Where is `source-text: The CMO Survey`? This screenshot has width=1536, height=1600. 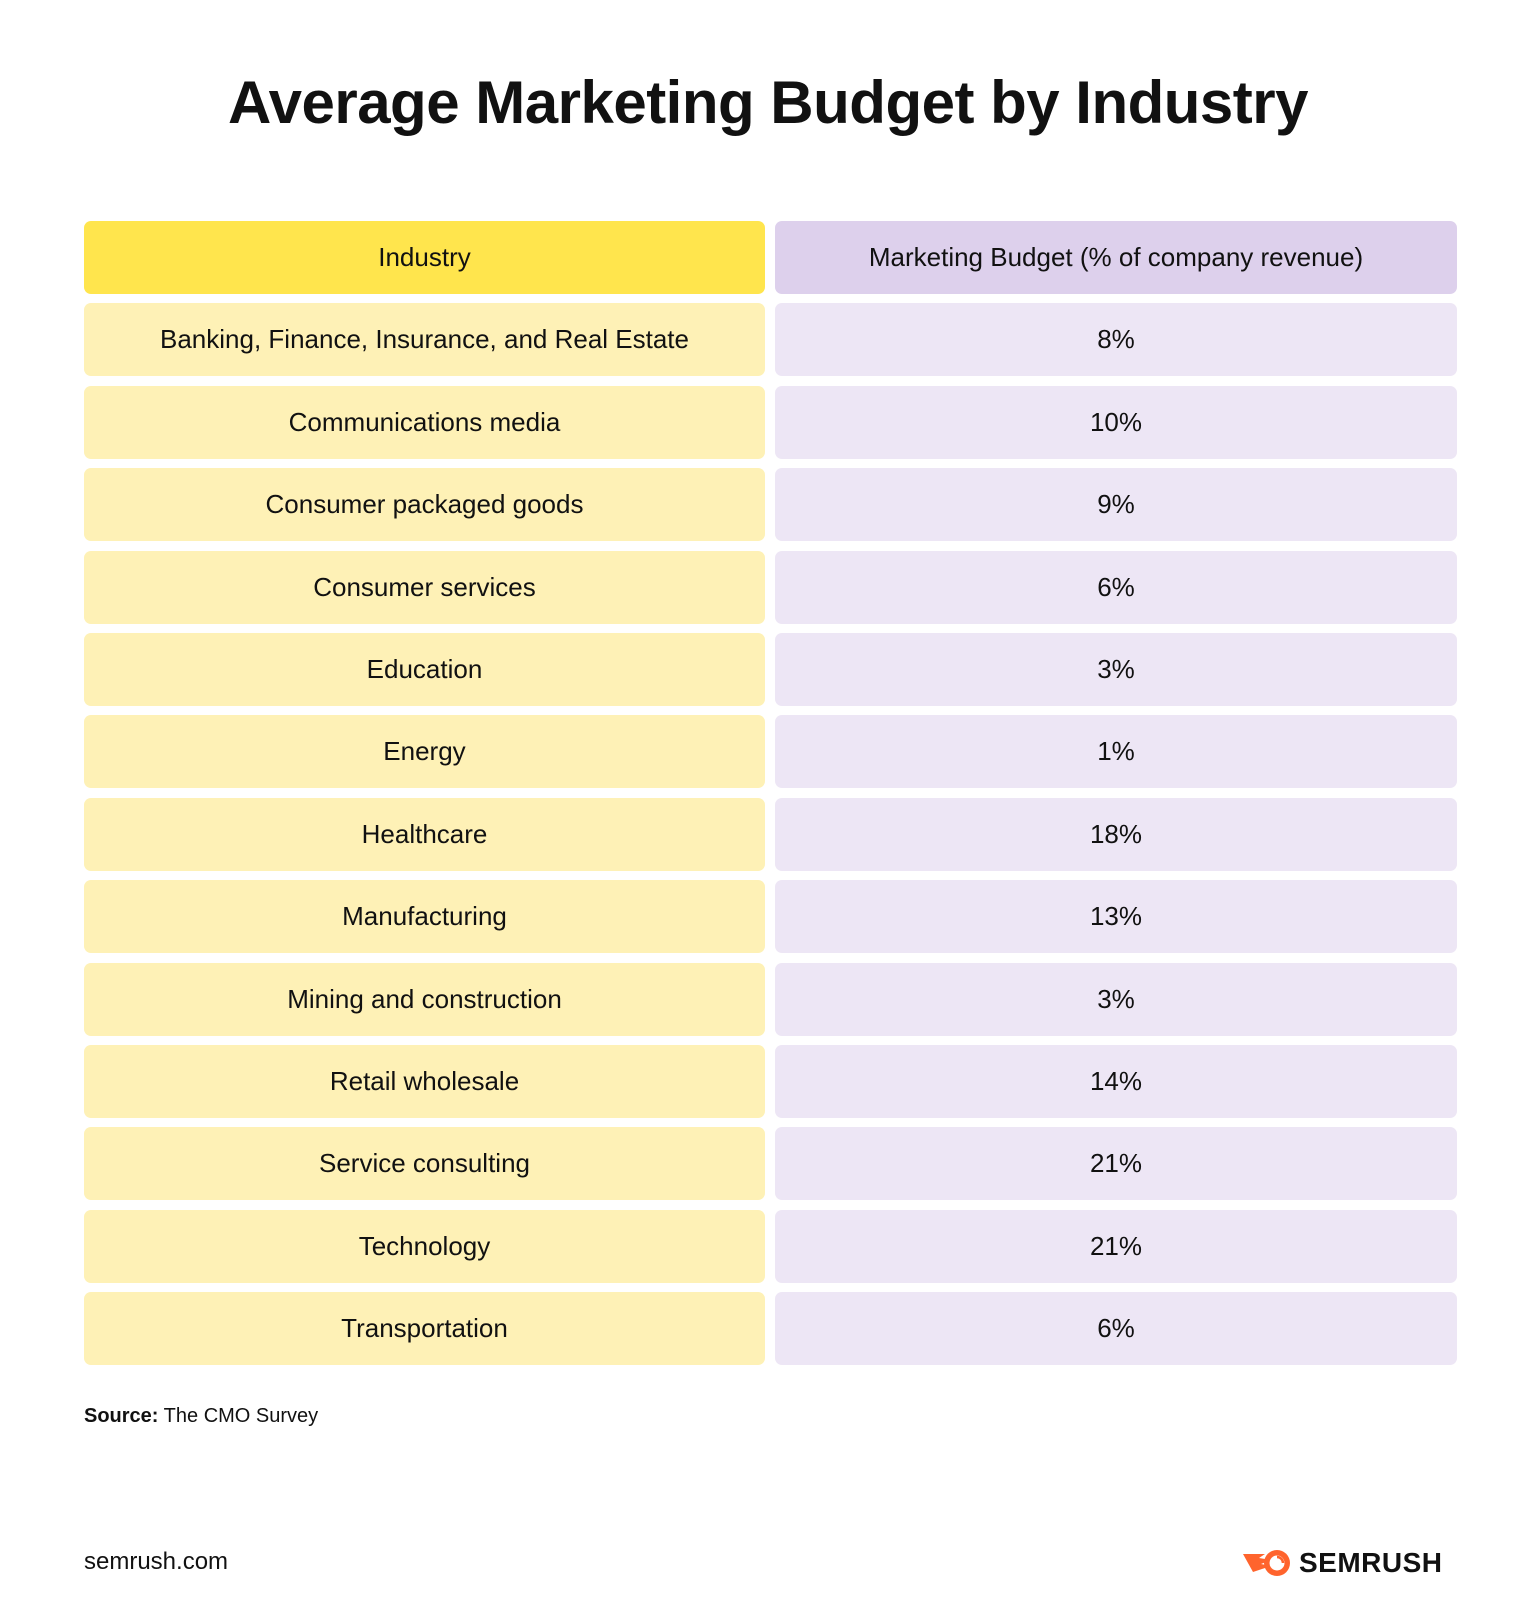 source-text: The CMO Survey is located at coordinates (241, 1416).